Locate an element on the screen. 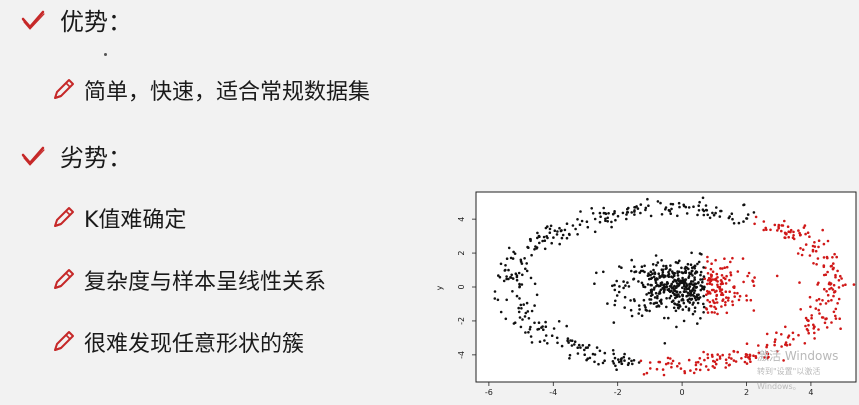 The width and height of the screenshot is (859, 405). activation-watermark: 激活 Windows 转到"设置"以激活 Windows。 is located at coordinates (808, 371).